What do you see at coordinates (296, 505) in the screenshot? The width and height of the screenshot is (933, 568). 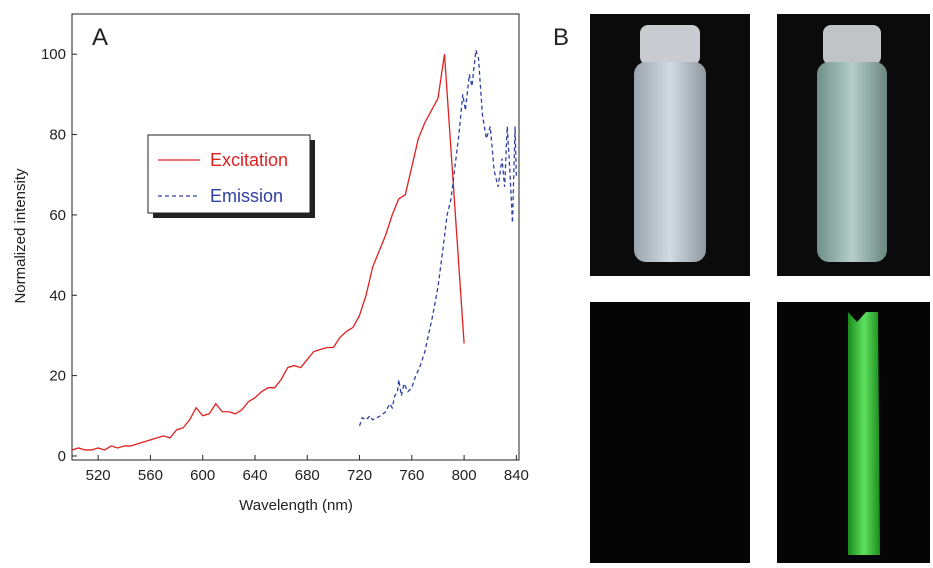 I see `x-axis-label: Wavelength (nm)` at bounding box center [296, 505].